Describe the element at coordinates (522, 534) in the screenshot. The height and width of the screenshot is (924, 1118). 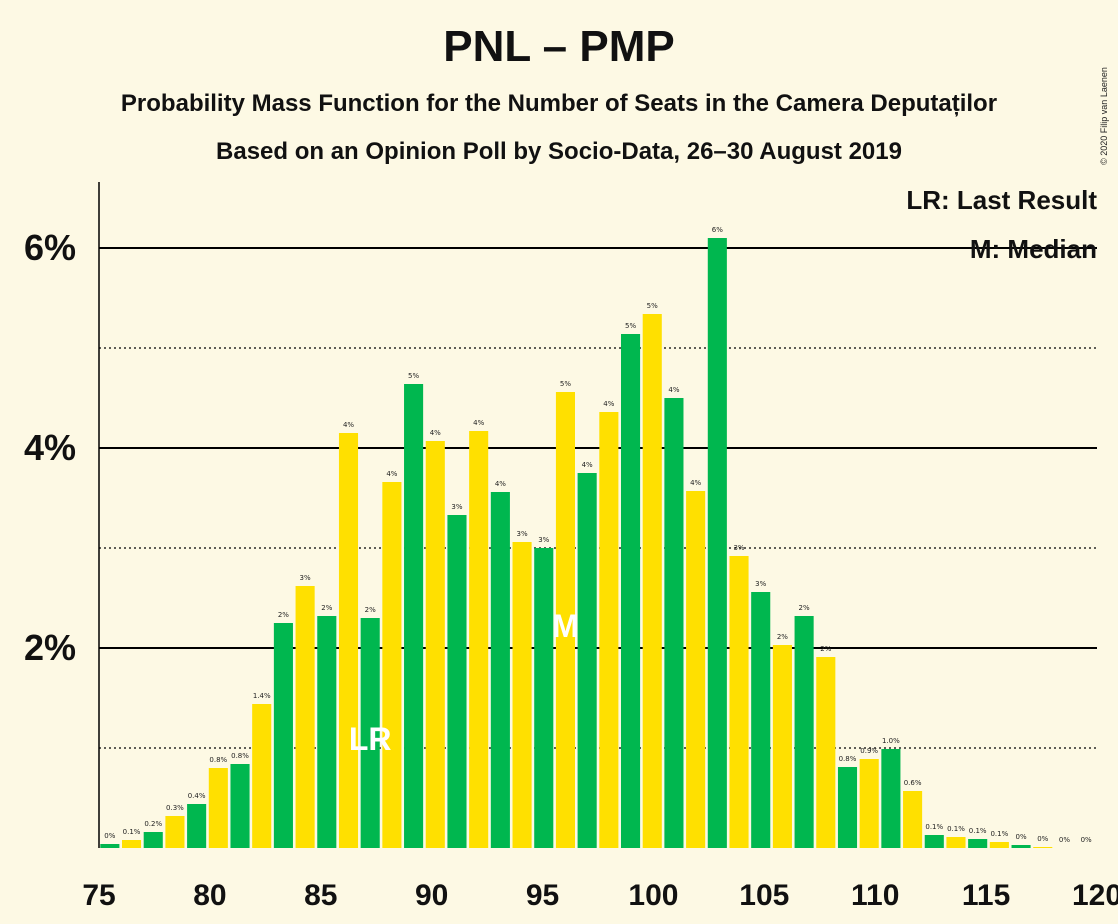
I see `bar-label-seat-94: 3%` at that location.